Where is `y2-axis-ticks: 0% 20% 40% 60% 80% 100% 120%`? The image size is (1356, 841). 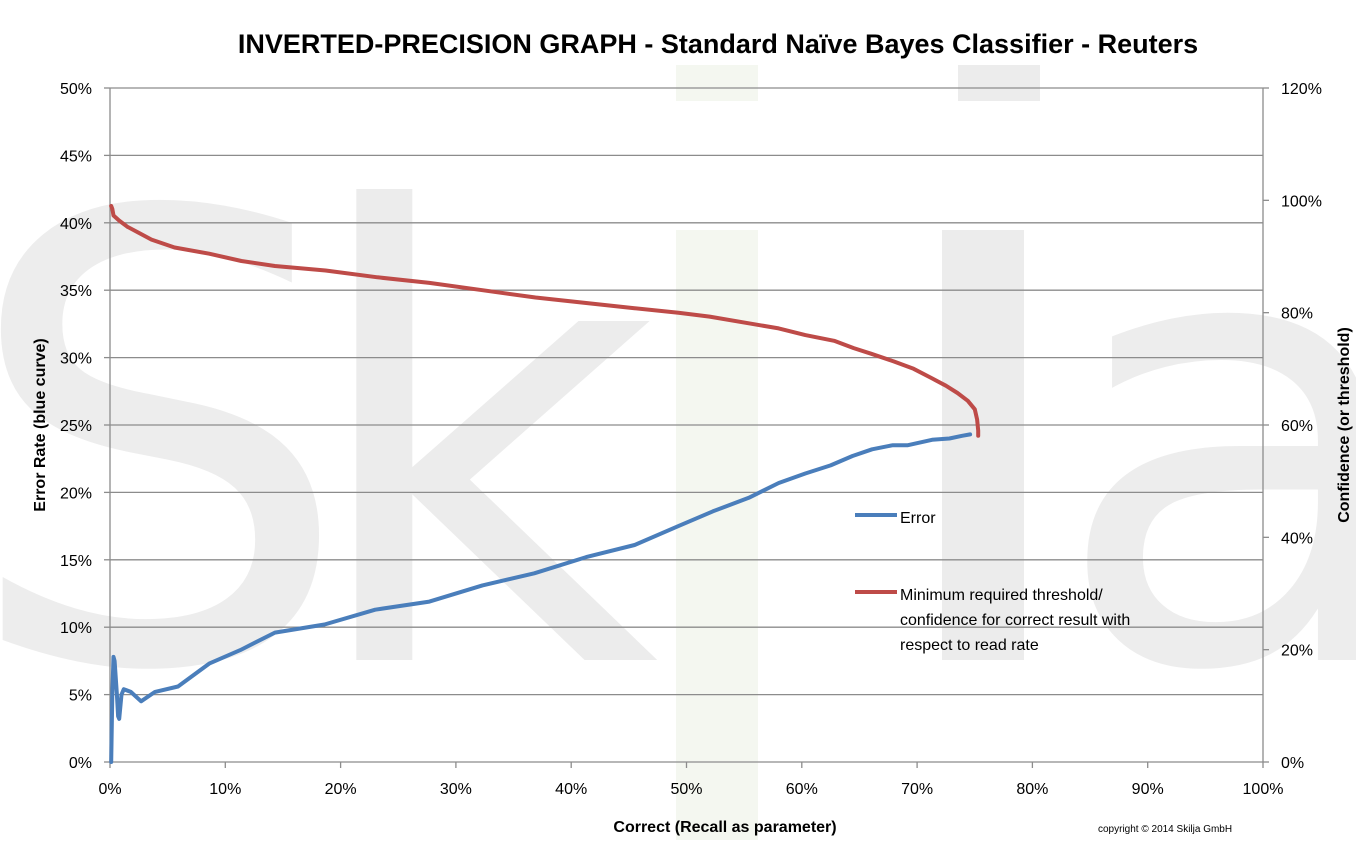
y2-axis-ticks: 0% 20% 40% 60% 80% 100% 120% is located at coordinates (1292, 426).